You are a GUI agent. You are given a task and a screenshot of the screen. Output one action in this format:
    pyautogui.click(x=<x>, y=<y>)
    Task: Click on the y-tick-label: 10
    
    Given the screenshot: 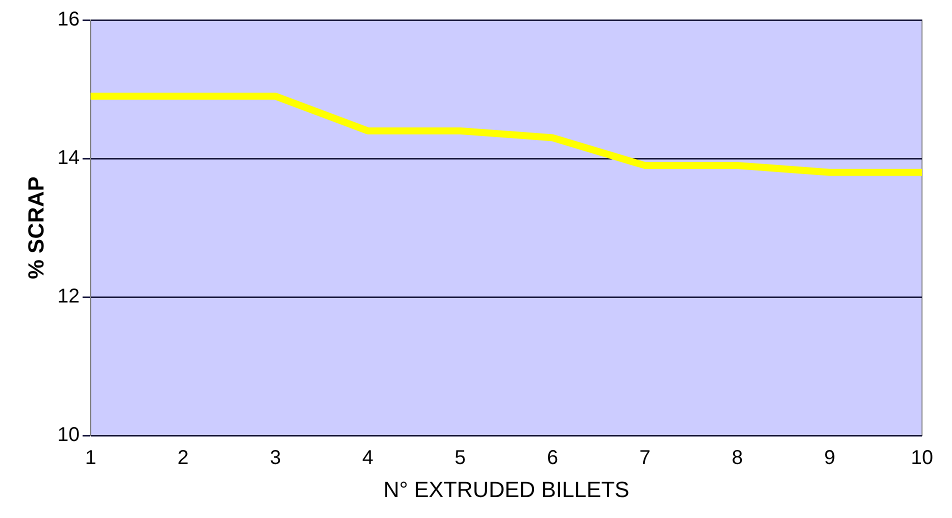 What is the action you would take?
    pyautogui.click(x=68, y=435)
    